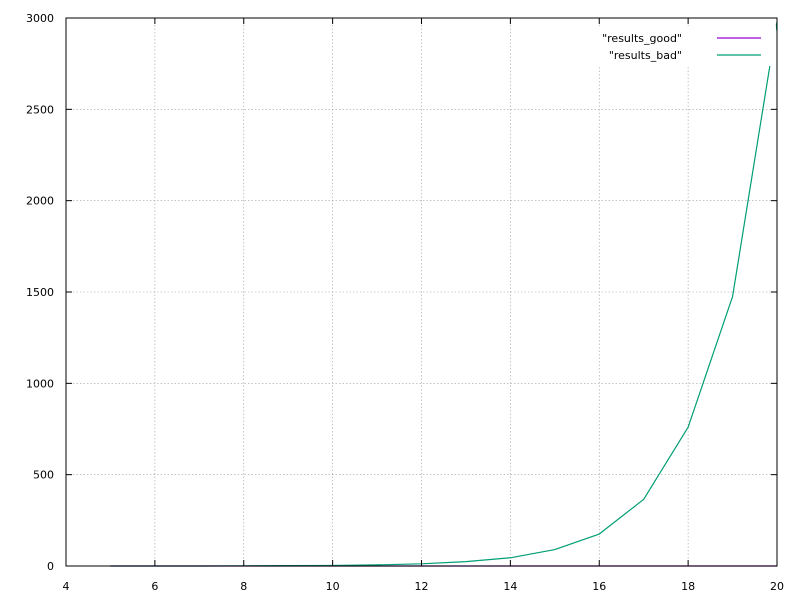  I want to click on y-tick-label: 2500, so click(40, 109).